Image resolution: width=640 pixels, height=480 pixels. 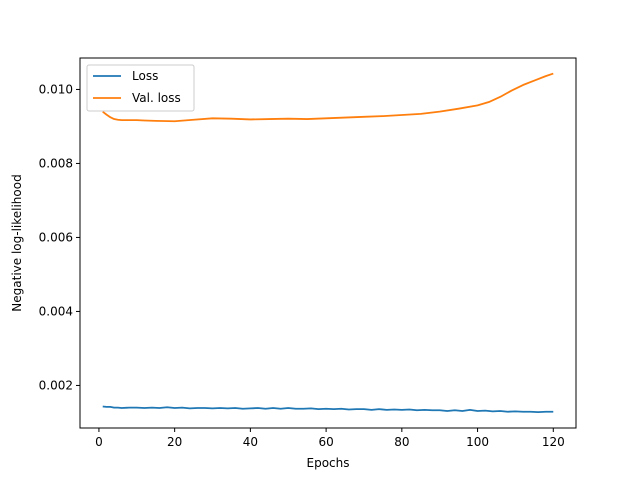 What do you see at coordinates (553, 442) in the screenshot?
I see `x-tick-label: 120` at bounding box center [553, 442].